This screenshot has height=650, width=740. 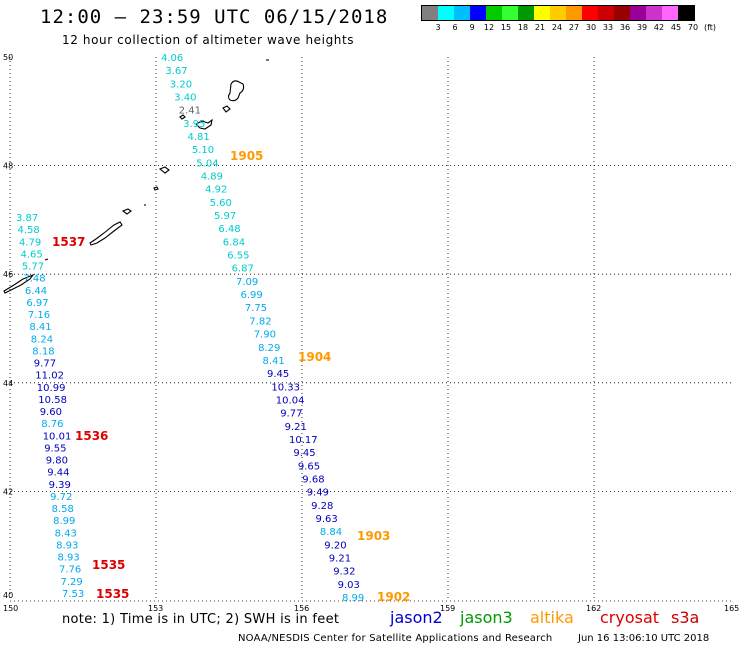 What do you see at coordinates (243, 269) in the screenshot?
I see `swh-value: 6.87` at bounding box center [243, 269].